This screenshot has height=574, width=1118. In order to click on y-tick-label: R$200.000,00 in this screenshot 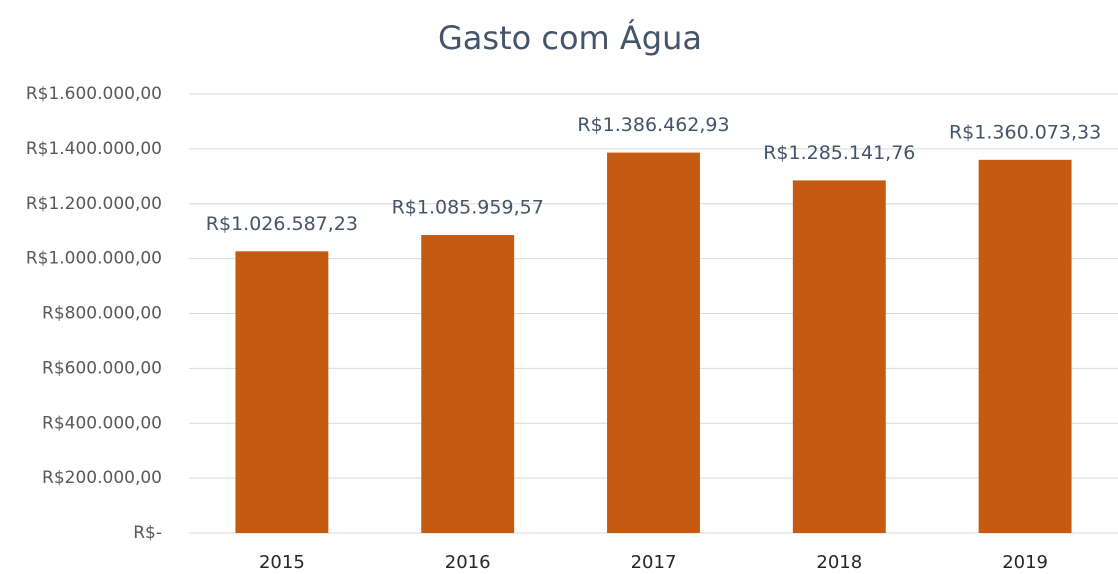, I will do `click(102, 478)`.